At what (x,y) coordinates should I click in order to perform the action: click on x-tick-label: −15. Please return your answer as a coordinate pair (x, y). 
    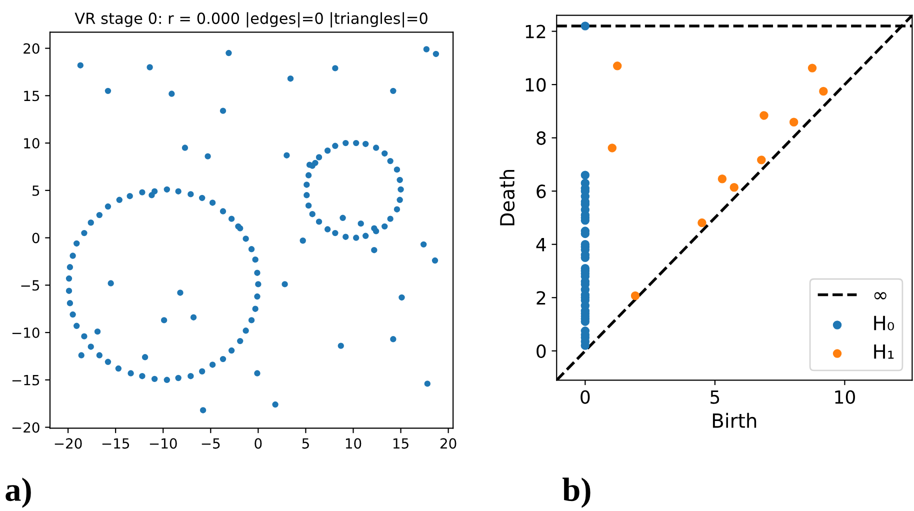
    Looking at the image, I should click on (116, 443).